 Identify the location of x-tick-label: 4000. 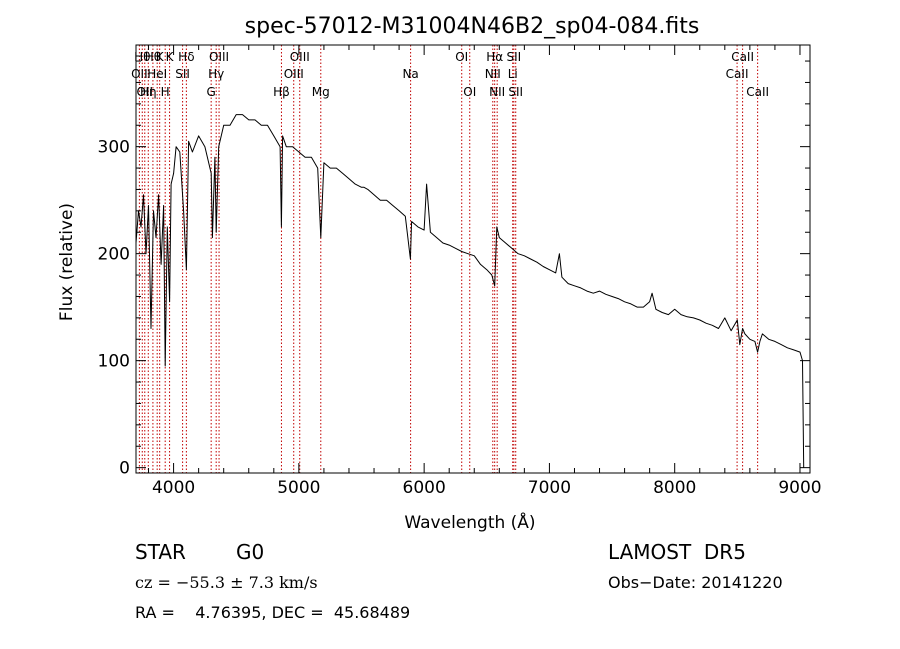
(173, 488).